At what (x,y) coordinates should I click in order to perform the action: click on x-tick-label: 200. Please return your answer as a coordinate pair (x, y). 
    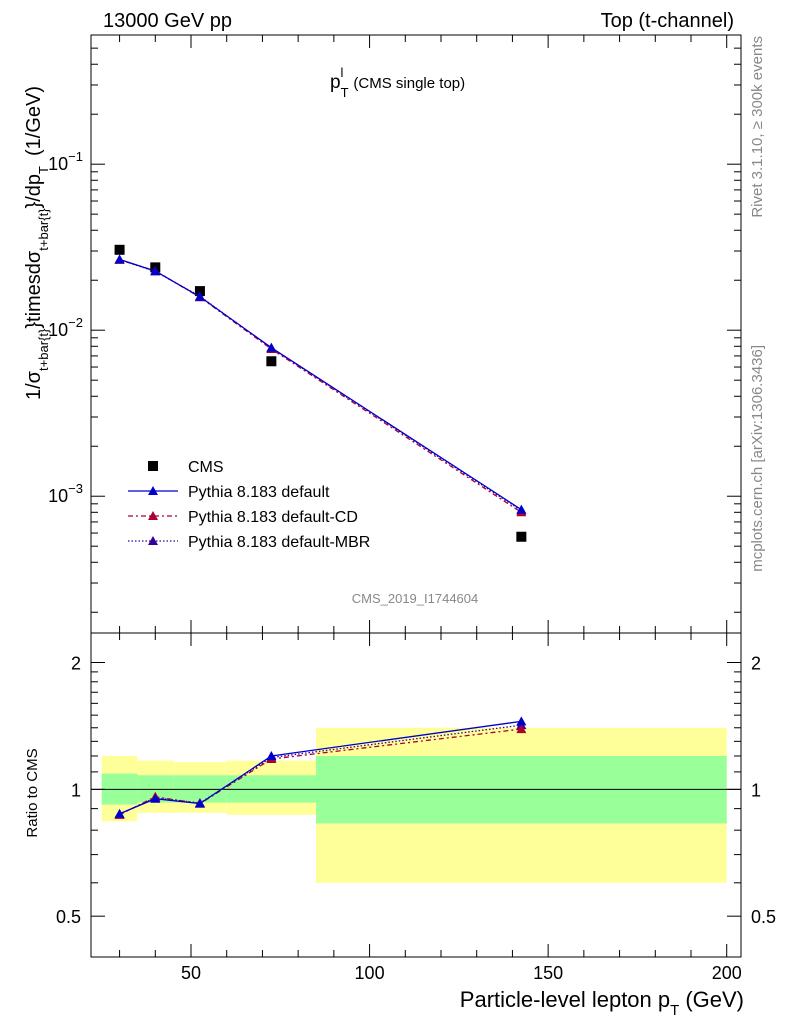
    Looking at the image, I should click on (727, 973).